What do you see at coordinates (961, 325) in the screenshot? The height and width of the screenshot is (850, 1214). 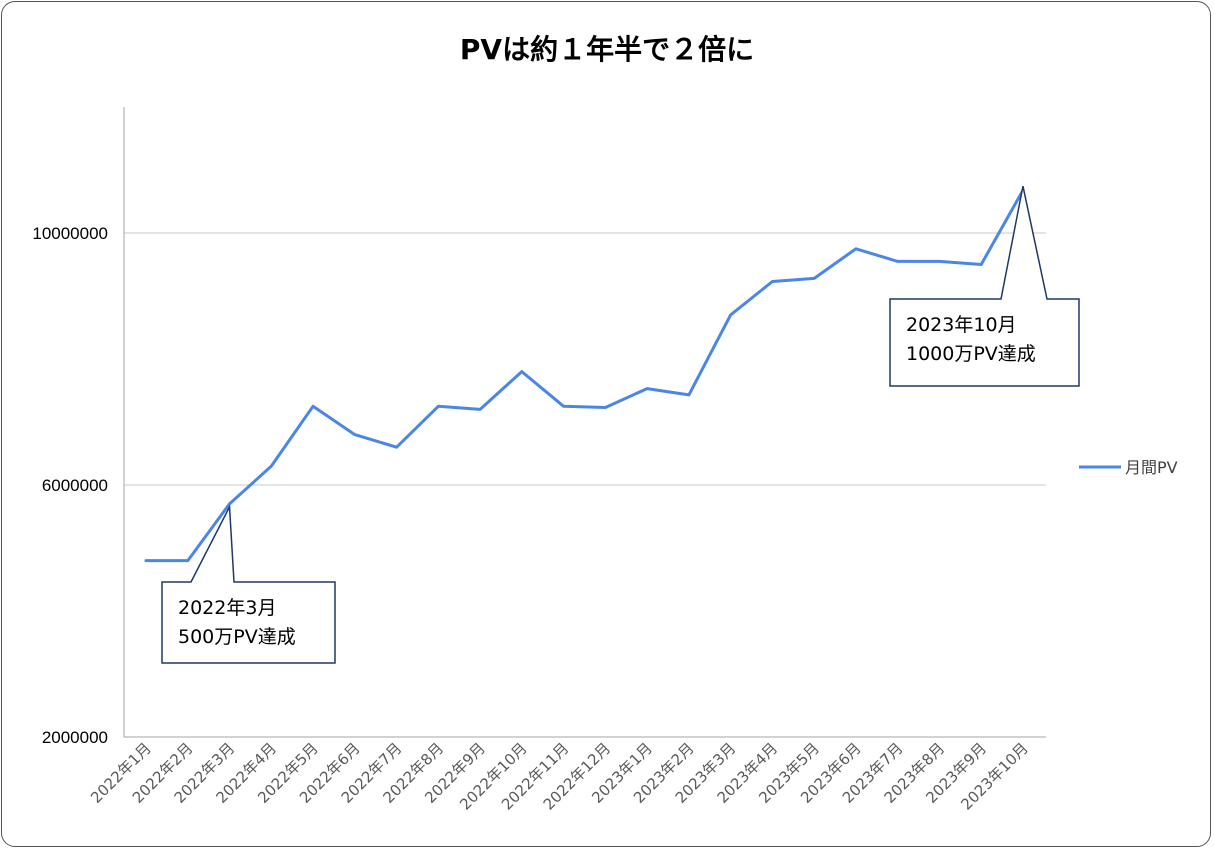 I see `callout-text: 2023年10月` at bounding box center [961, 325].